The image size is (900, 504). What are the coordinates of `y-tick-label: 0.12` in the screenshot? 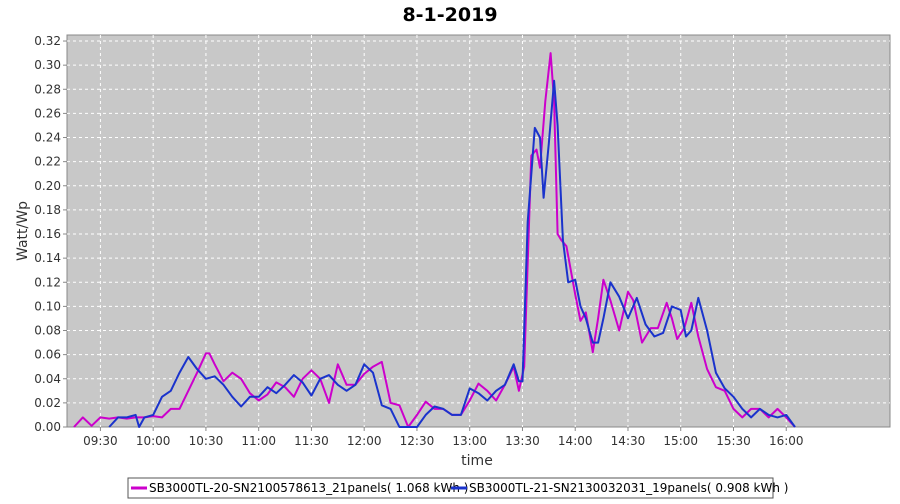 It's located at (47, 282).